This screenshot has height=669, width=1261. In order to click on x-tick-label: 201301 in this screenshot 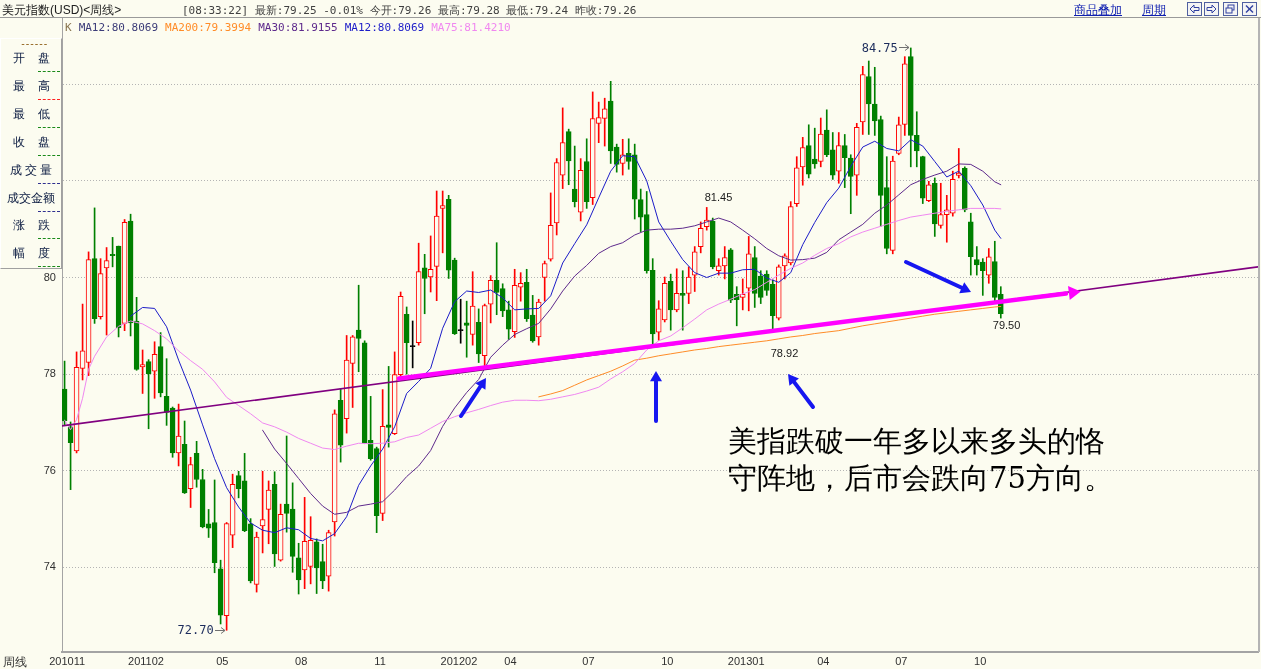, I will do `click(746, 660)`.